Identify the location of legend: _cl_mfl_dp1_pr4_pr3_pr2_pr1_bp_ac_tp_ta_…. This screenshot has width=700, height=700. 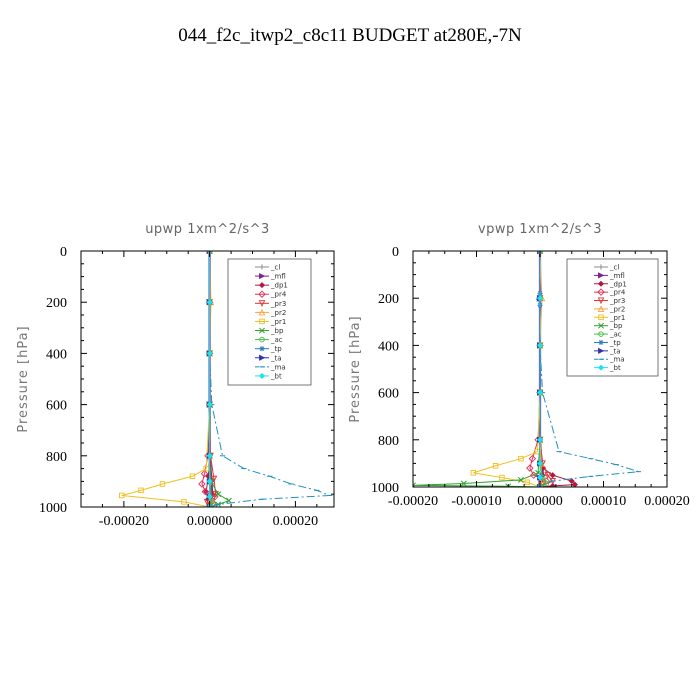
(269, 322).